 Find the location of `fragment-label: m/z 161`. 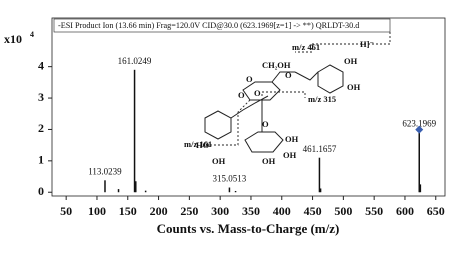

fragment-label: m/z 161 is located at coordinates (198, 144).